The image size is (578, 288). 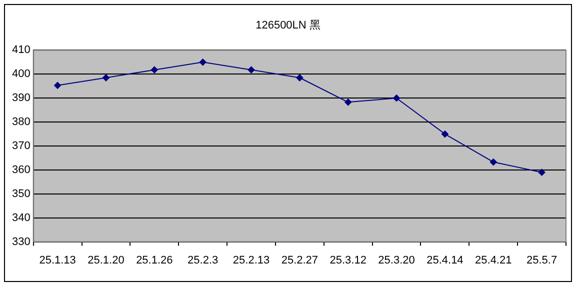 What do you see at coordinates (21, 242) in the screenshot?
I see `y-tick-label: 330` at bounding box center [21, 242].